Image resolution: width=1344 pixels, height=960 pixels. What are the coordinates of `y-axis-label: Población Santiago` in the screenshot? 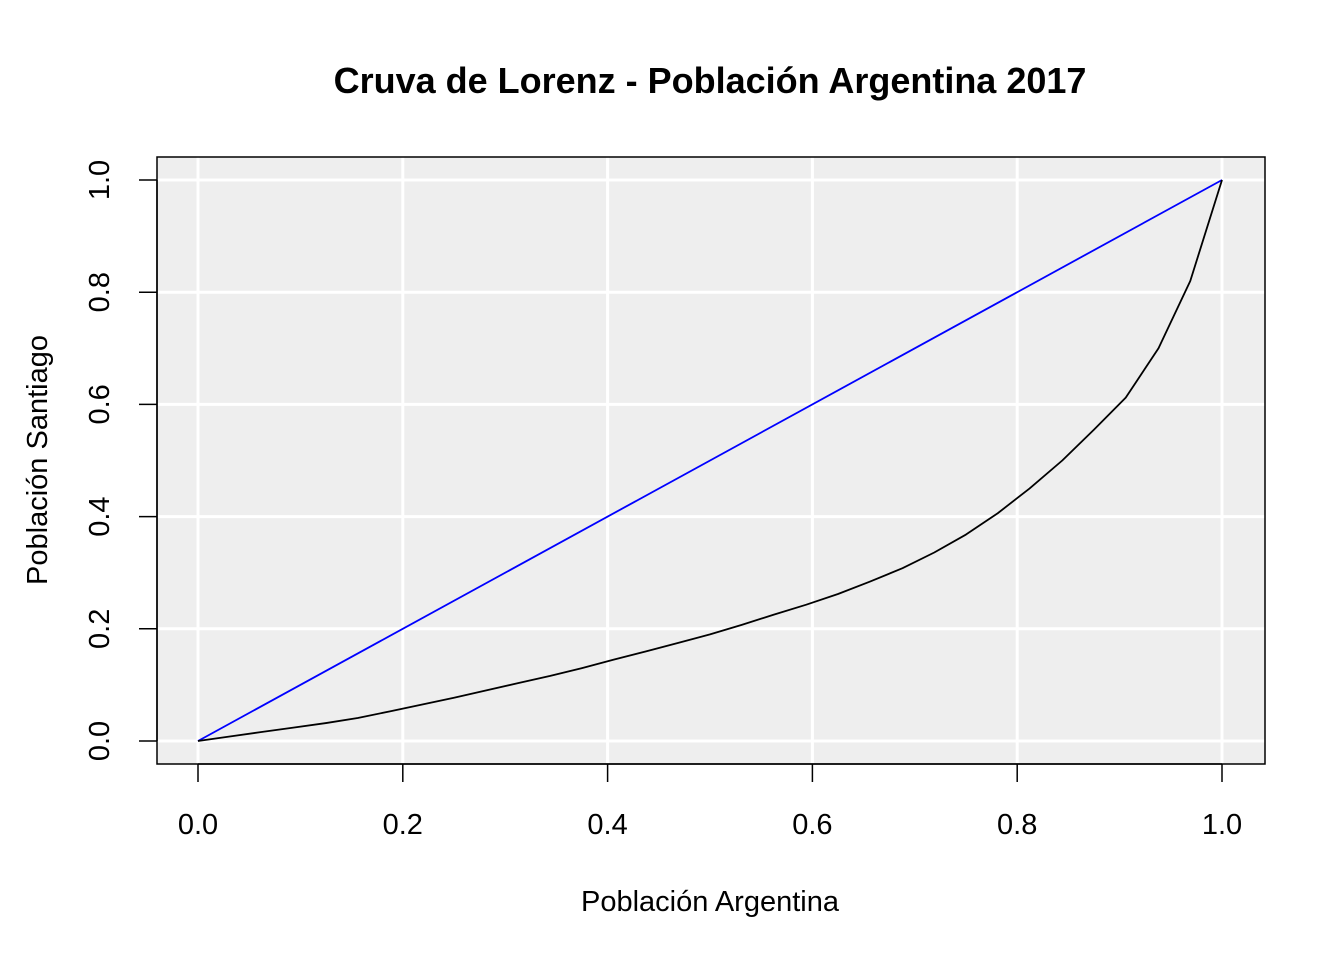 It's located at (38, 460).